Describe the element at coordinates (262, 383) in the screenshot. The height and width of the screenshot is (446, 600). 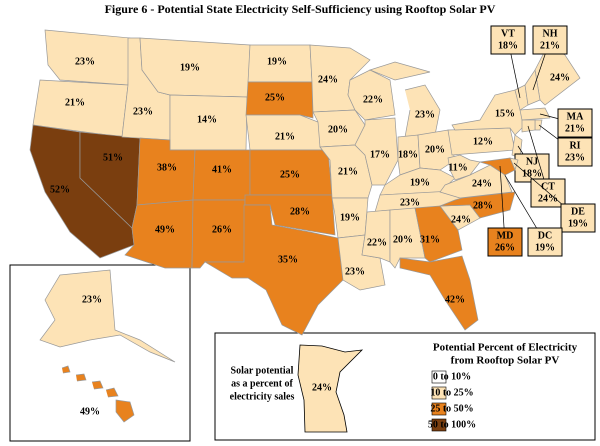
I see `inset-text: as a percent of` at that location.